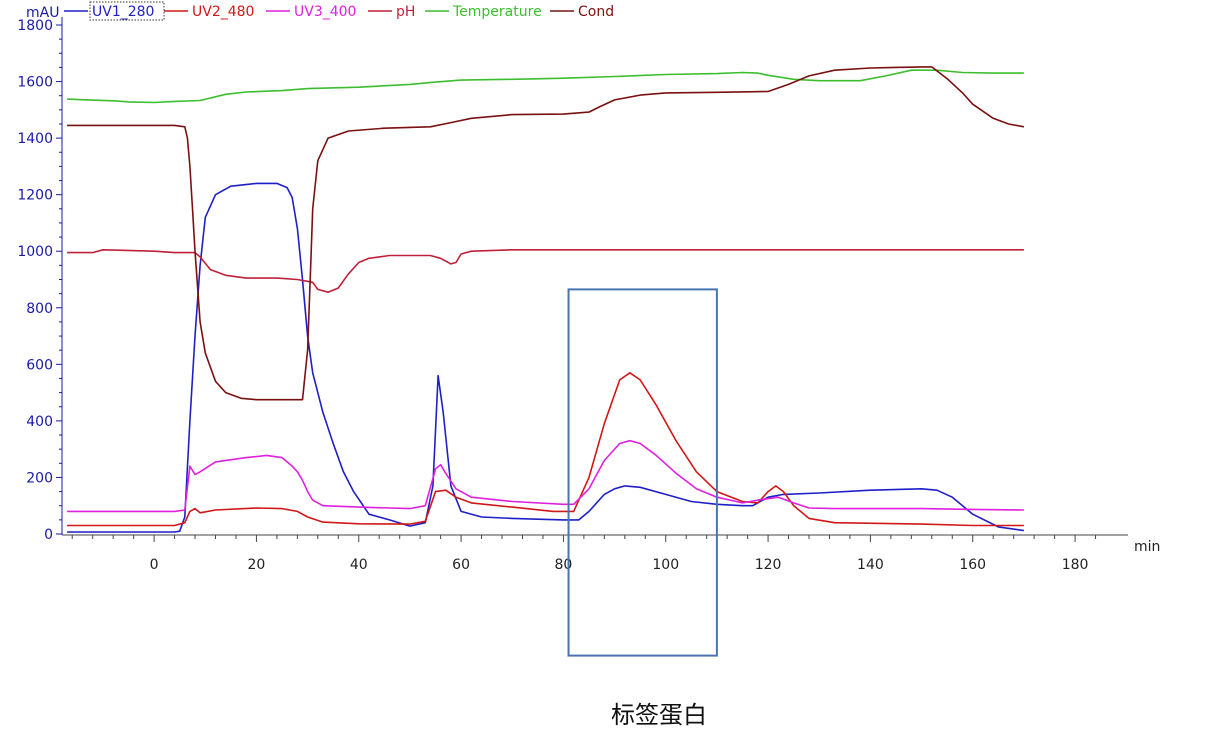 This screenshot has height=744, width=1208. I want to click on y-tick-label: 600, so click(39, 365).